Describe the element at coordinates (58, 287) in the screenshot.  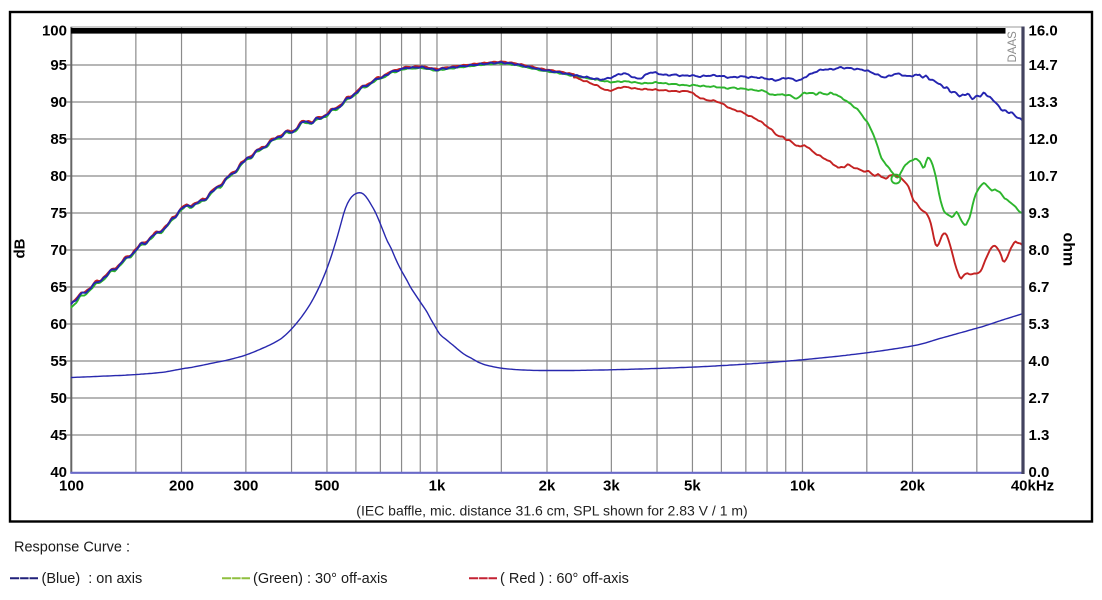
I see `svg-text: 65` at that location.